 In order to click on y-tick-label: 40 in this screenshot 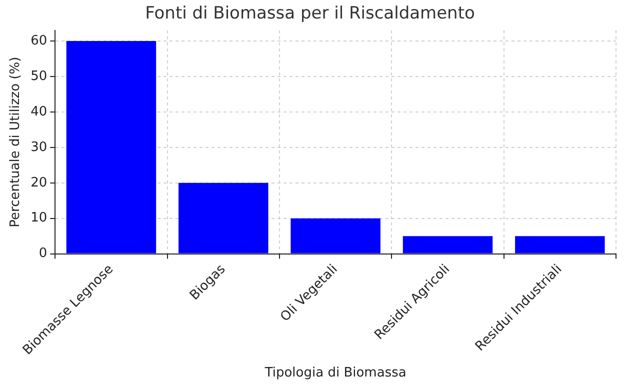, I will do `click(39, 112)`.